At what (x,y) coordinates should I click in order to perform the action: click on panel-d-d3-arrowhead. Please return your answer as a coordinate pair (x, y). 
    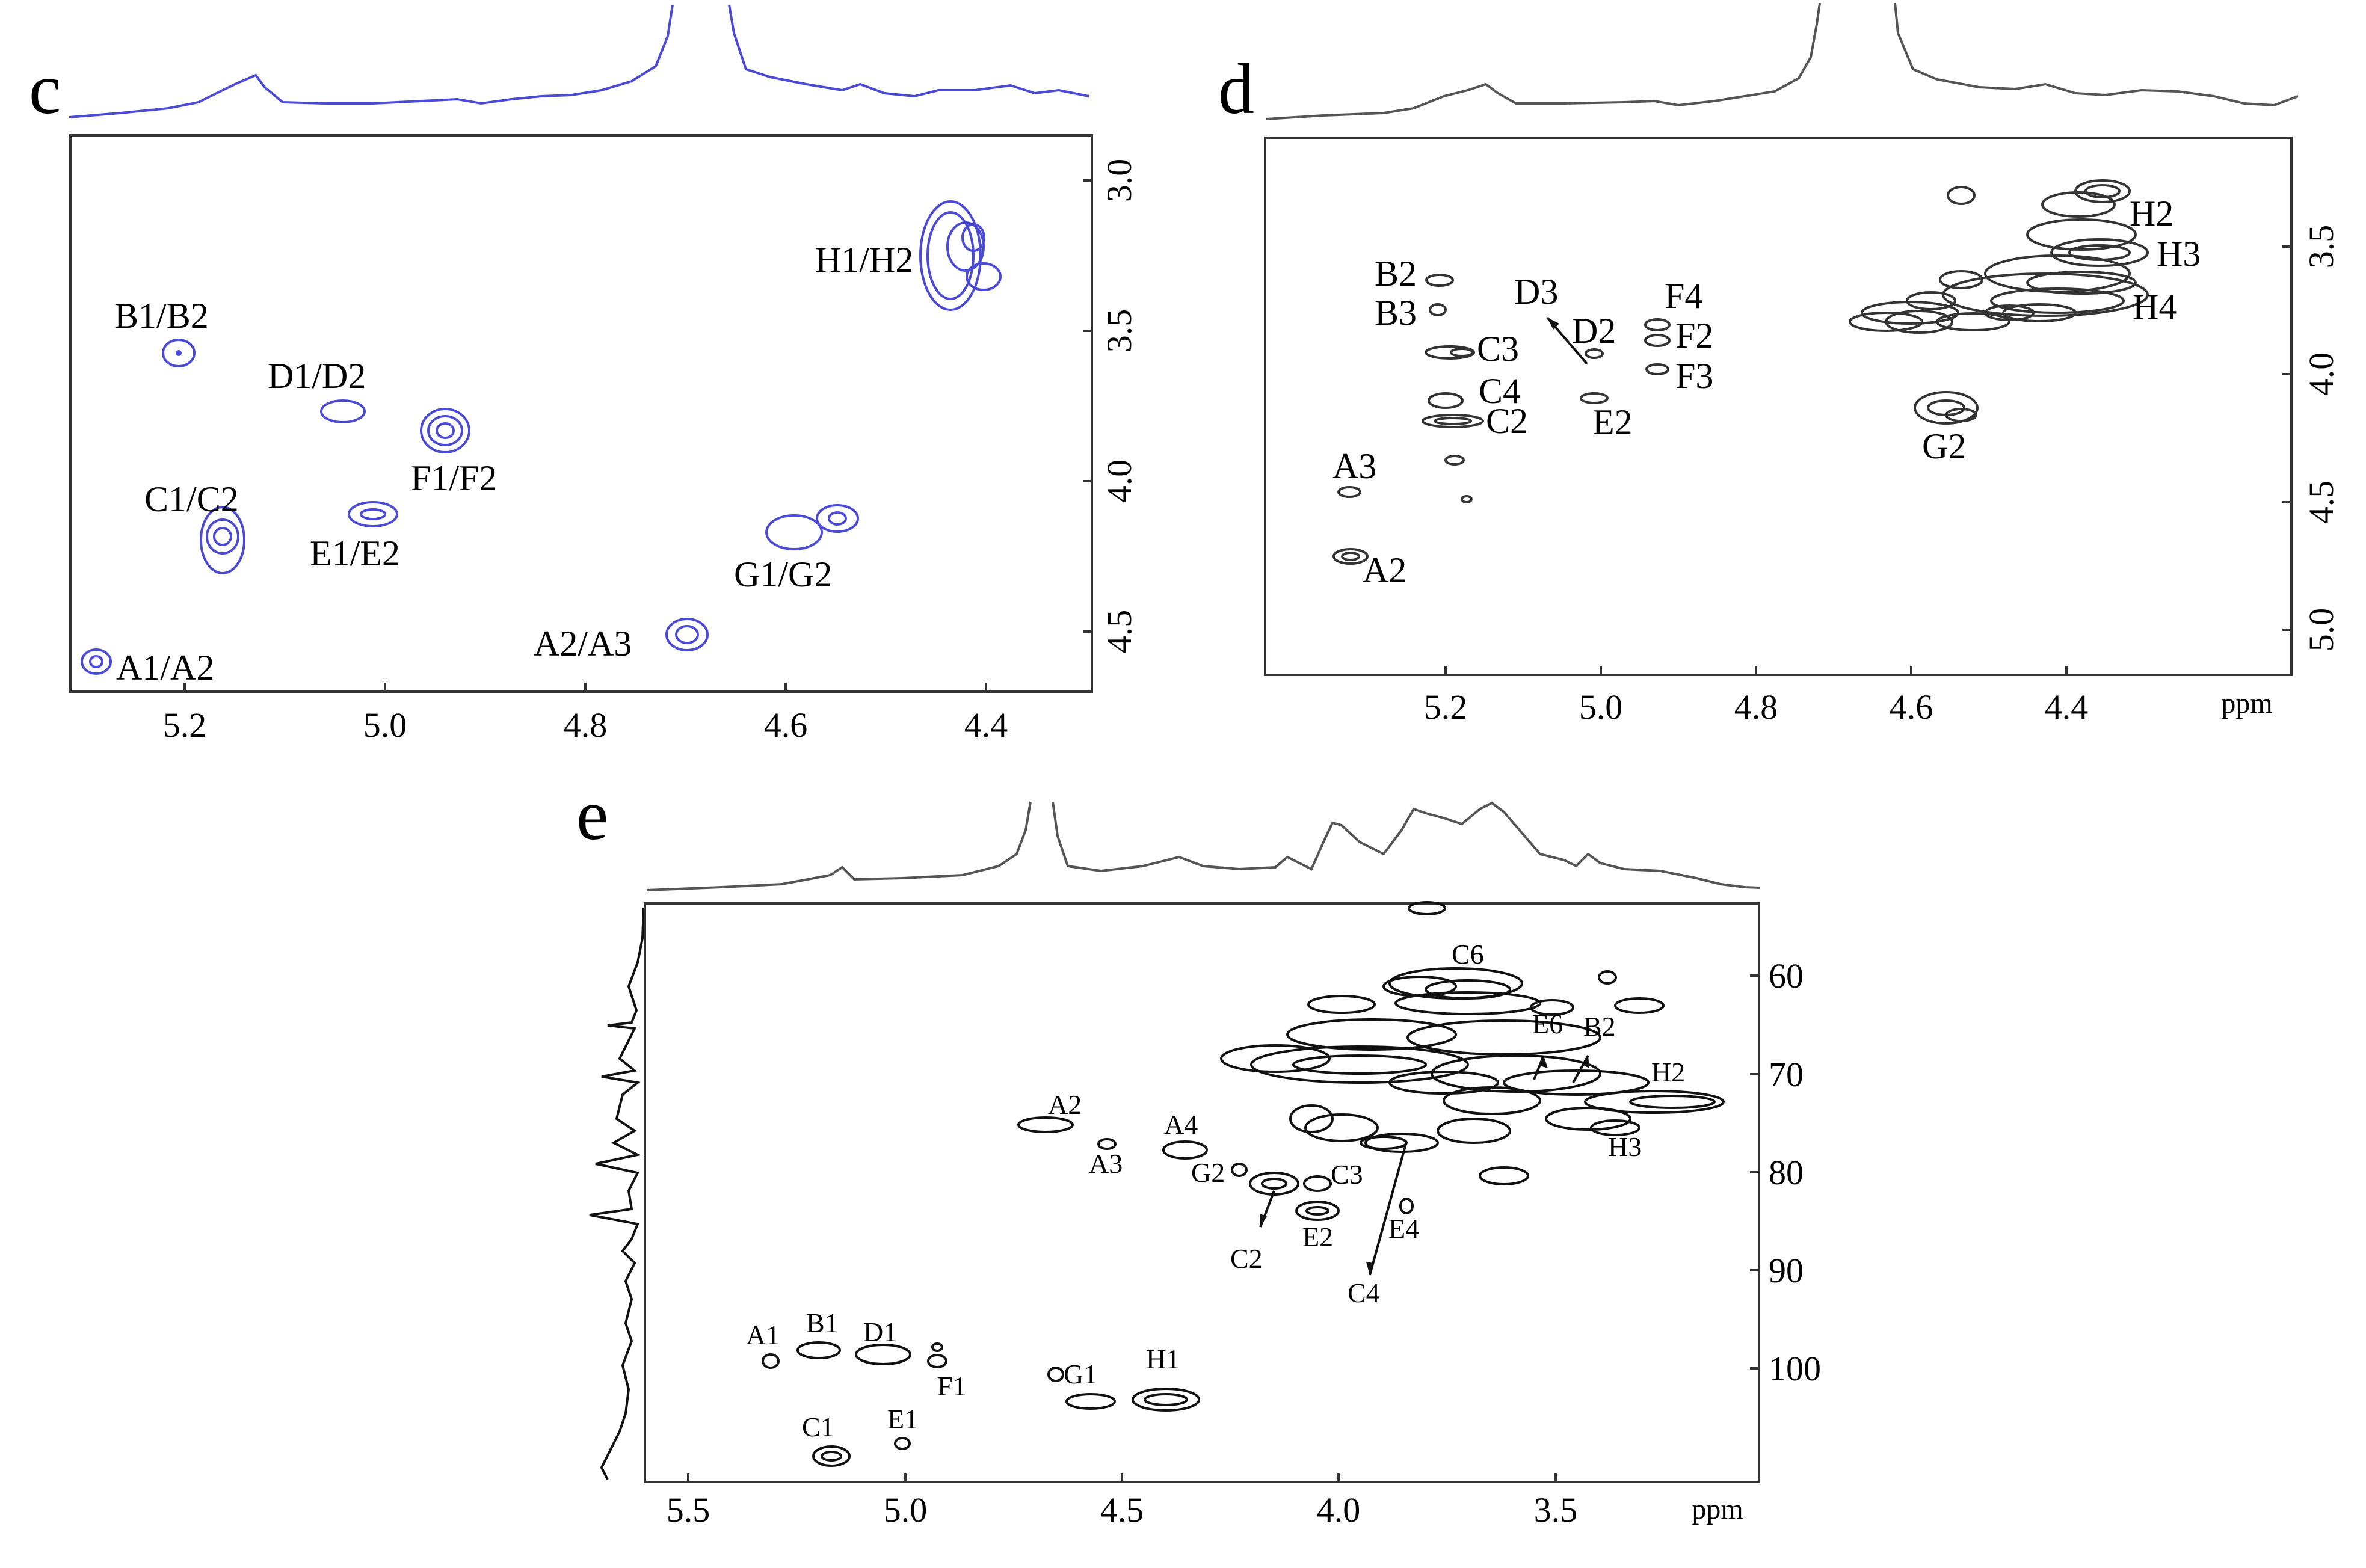
    Looking at the image, I should click on (1553, 324).